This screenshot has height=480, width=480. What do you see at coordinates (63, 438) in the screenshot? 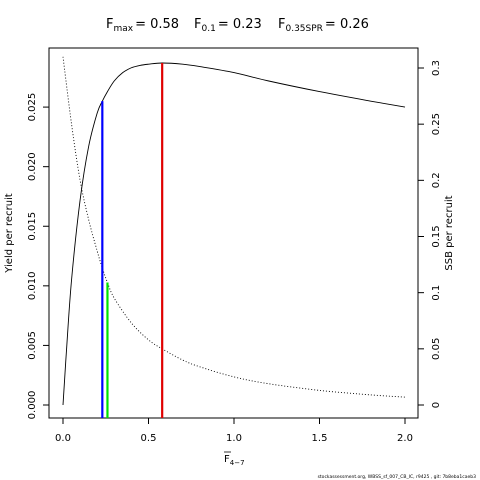
I see `x-tick-label: 0.0` at bounding box center [63, 438].